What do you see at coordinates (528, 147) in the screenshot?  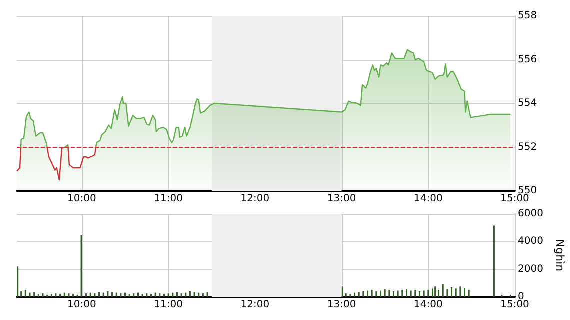 I see `y-tick-label: 552` at bounding box center [528, 147].